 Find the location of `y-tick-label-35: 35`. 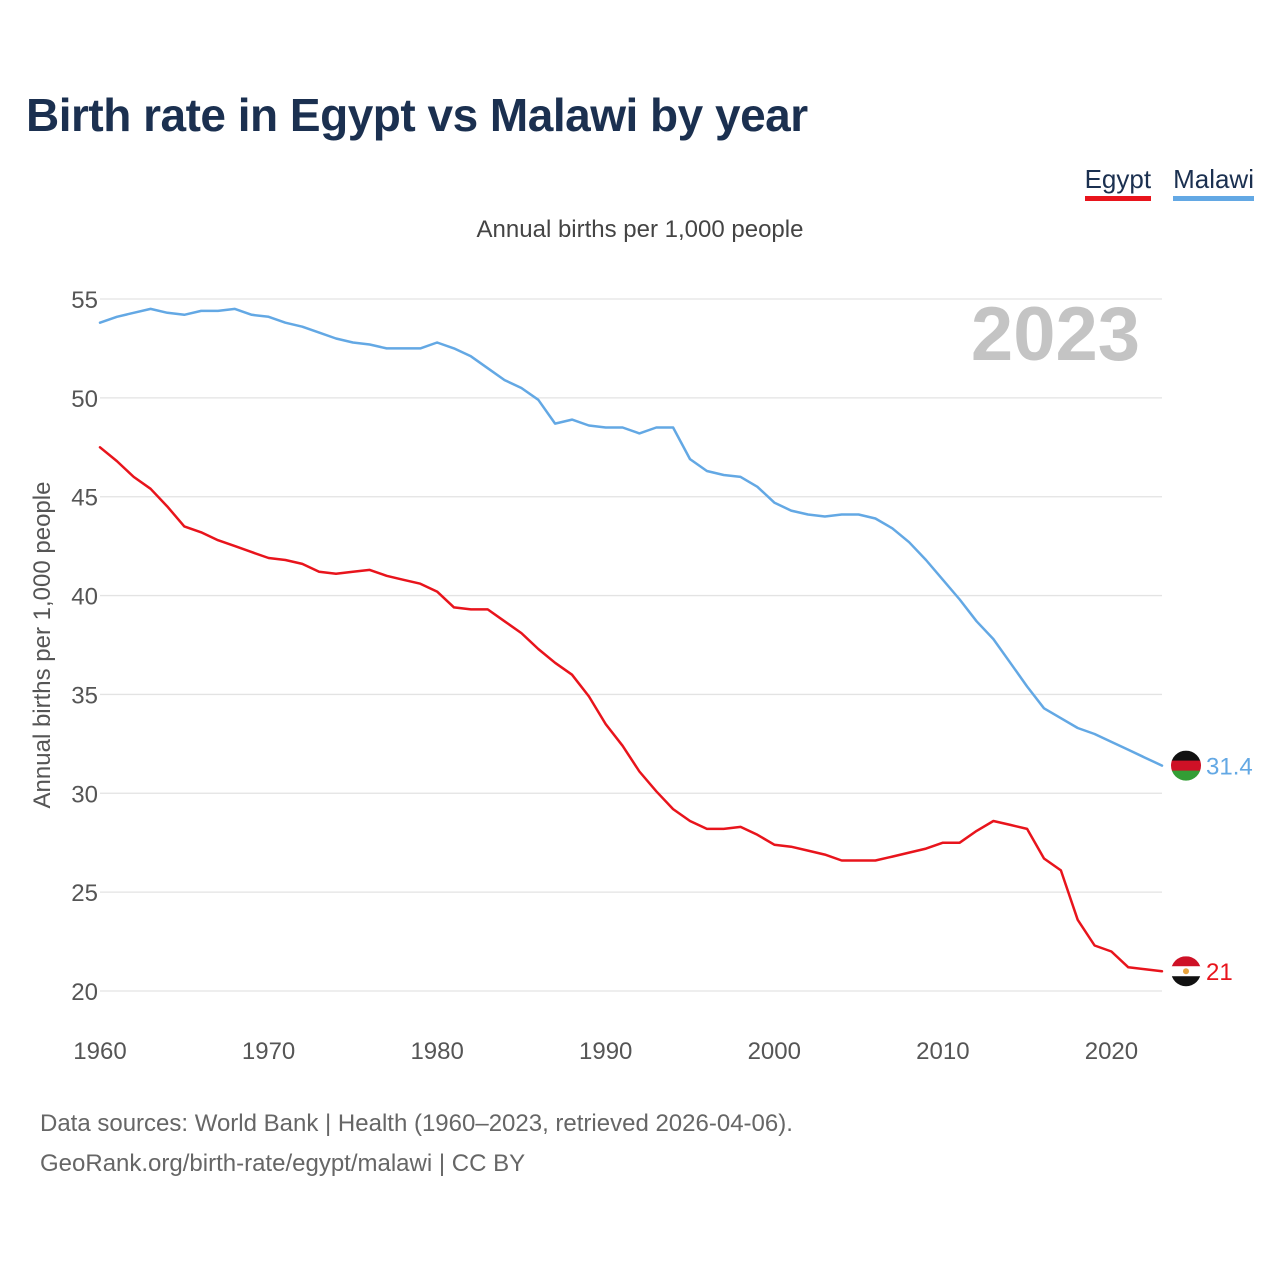

y-tick-label-35: 35 is located at coordinates (84, 695).